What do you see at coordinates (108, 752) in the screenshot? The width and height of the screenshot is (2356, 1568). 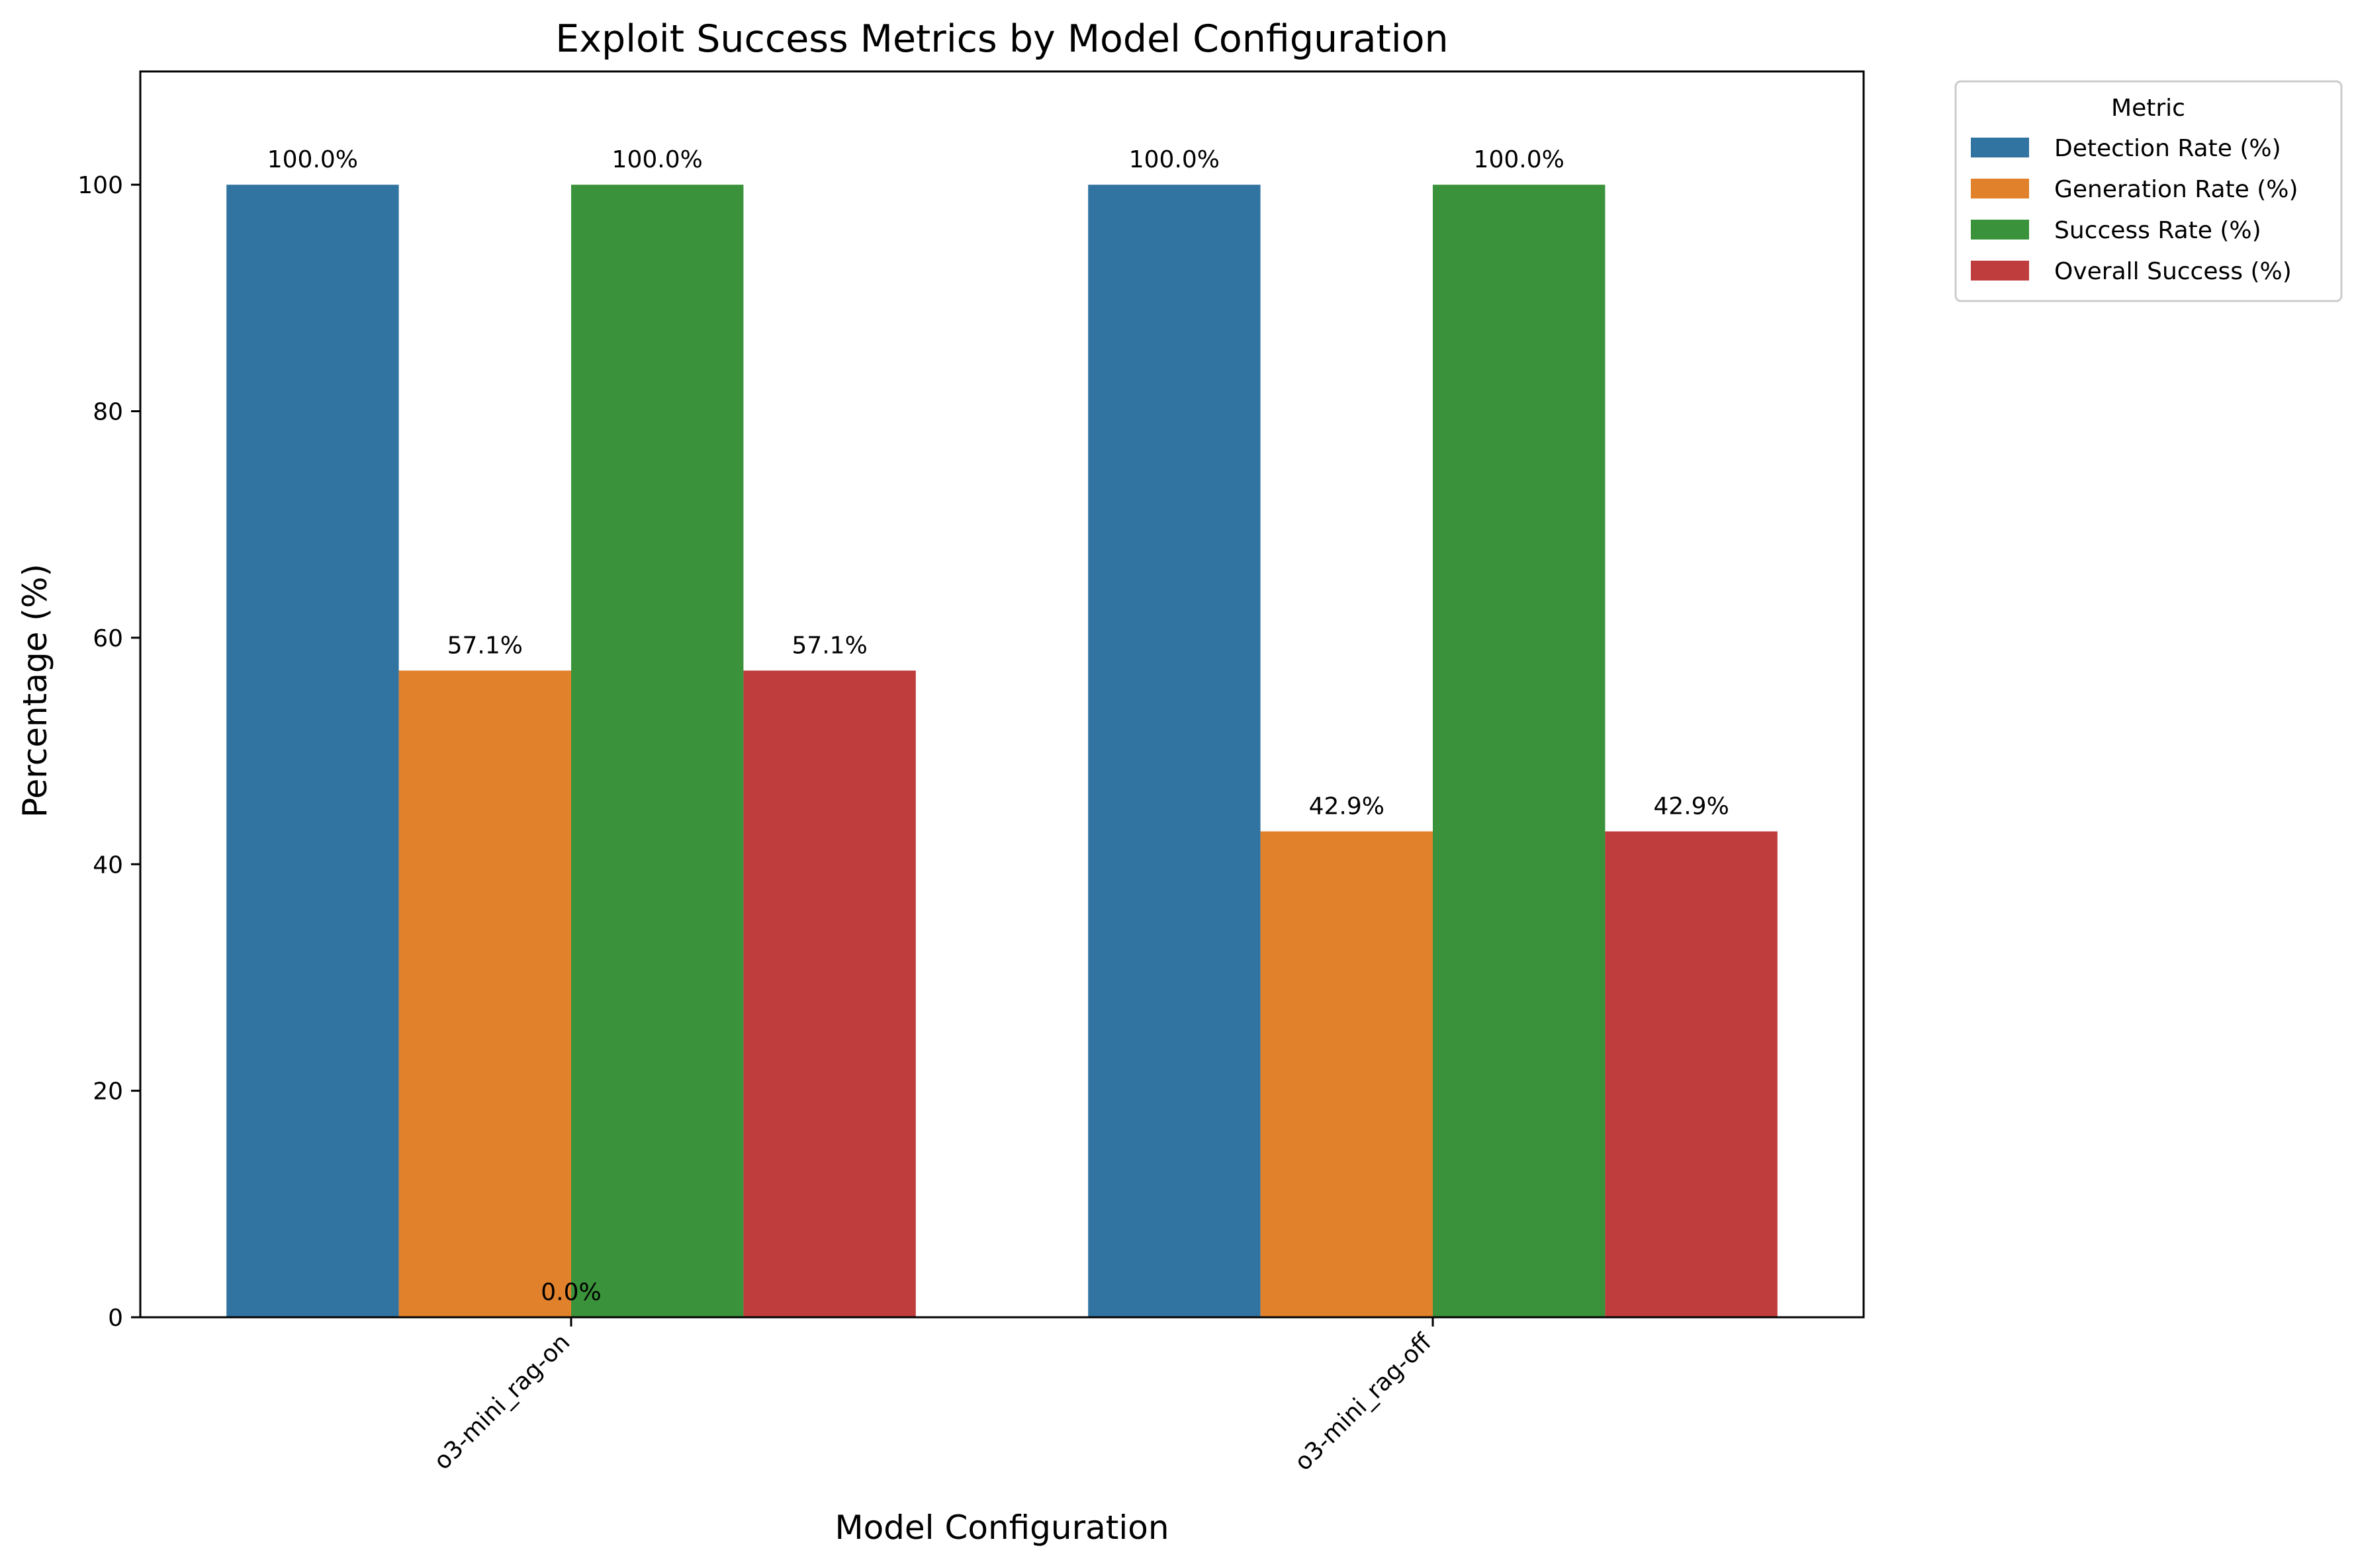 I see `y-axis: 0 20 40 60 80 100` at bounding box center [108, 752].